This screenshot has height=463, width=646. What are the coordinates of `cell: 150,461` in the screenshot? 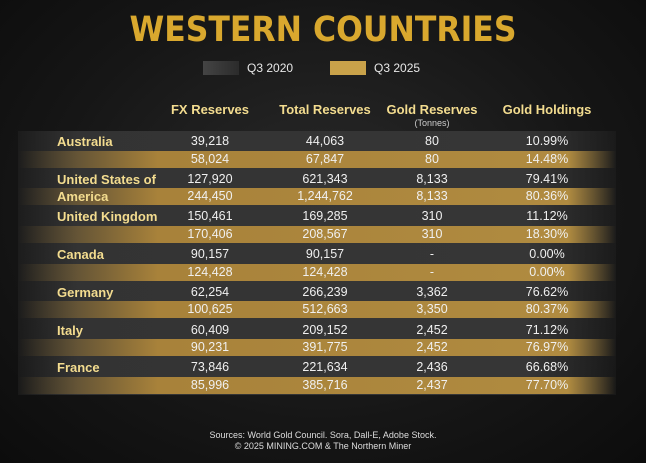 It's located at (210, 216).